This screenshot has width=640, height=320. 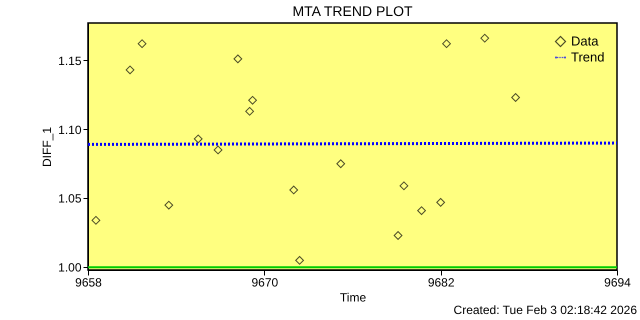 I want to click on legend-label: Data, so click(x=585, y=41).